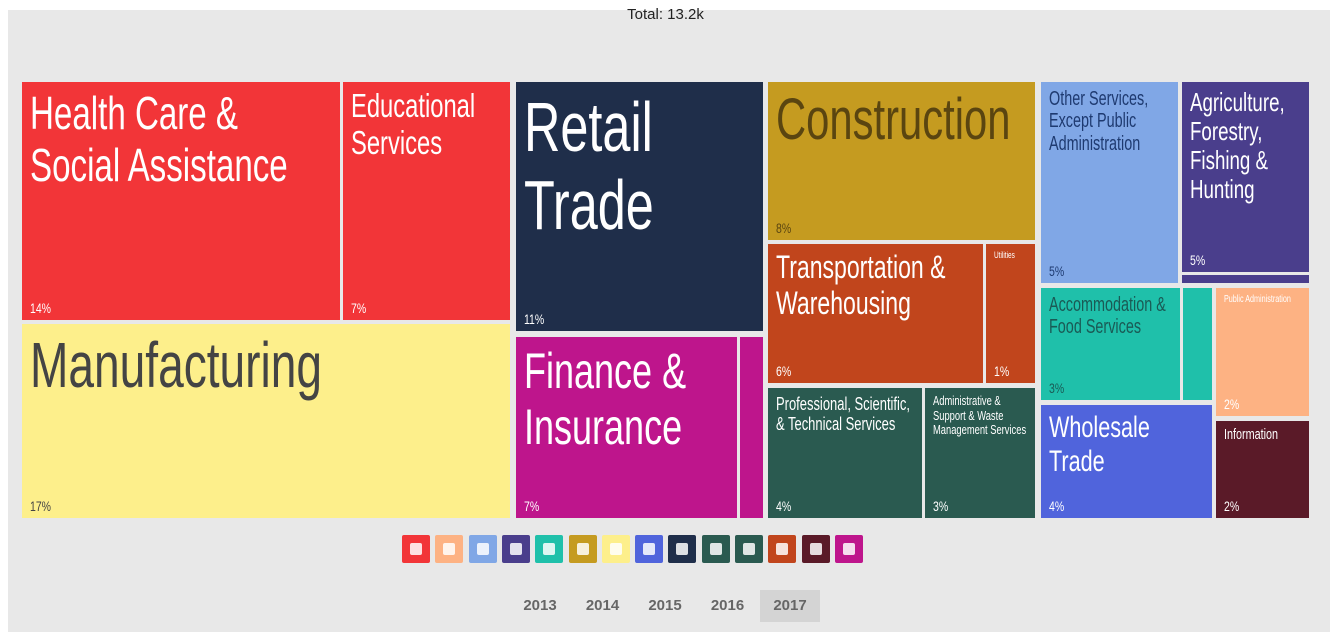  Describe the element at coordinates (1010, 313) in the screenshot. I see `treemap-cell: Utilities 1%` at that location.